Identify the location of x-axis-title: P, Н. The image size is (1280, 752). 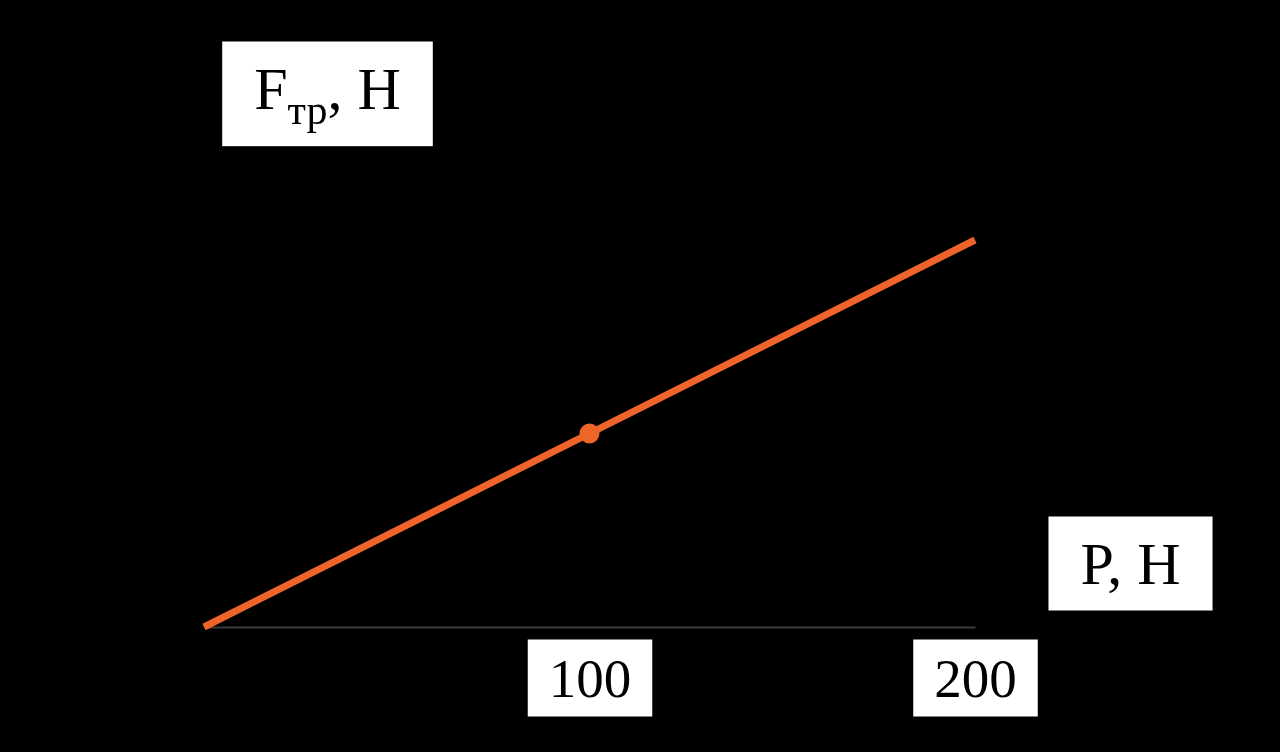
(1130, 563).